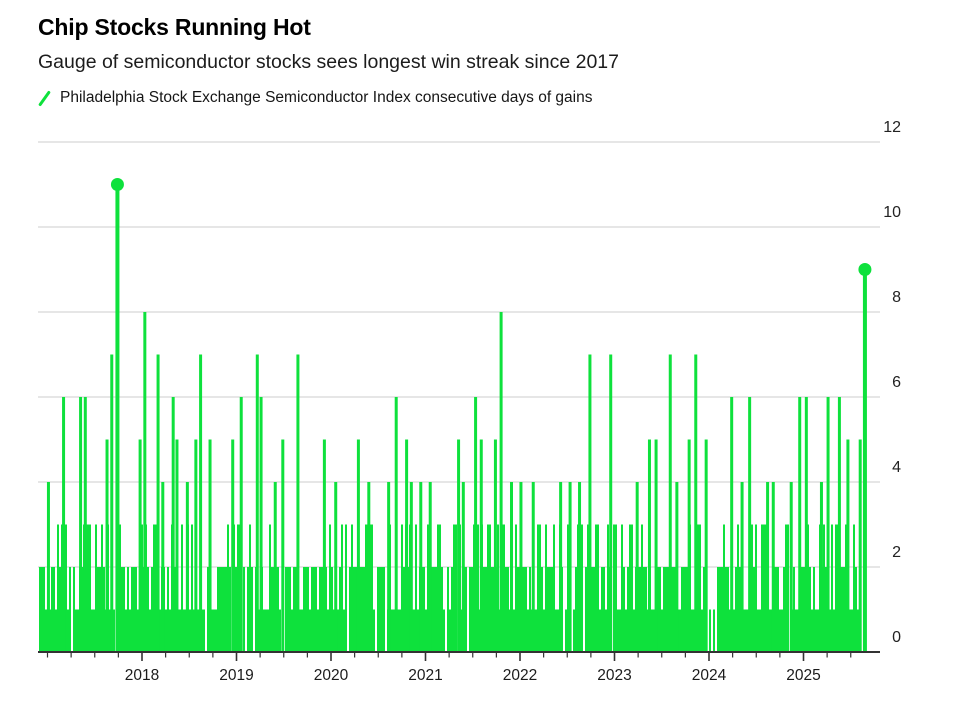 The height and width of the screenshot is (724, 972). I want to click on x-tick-label: 2021, so click(425, 675).